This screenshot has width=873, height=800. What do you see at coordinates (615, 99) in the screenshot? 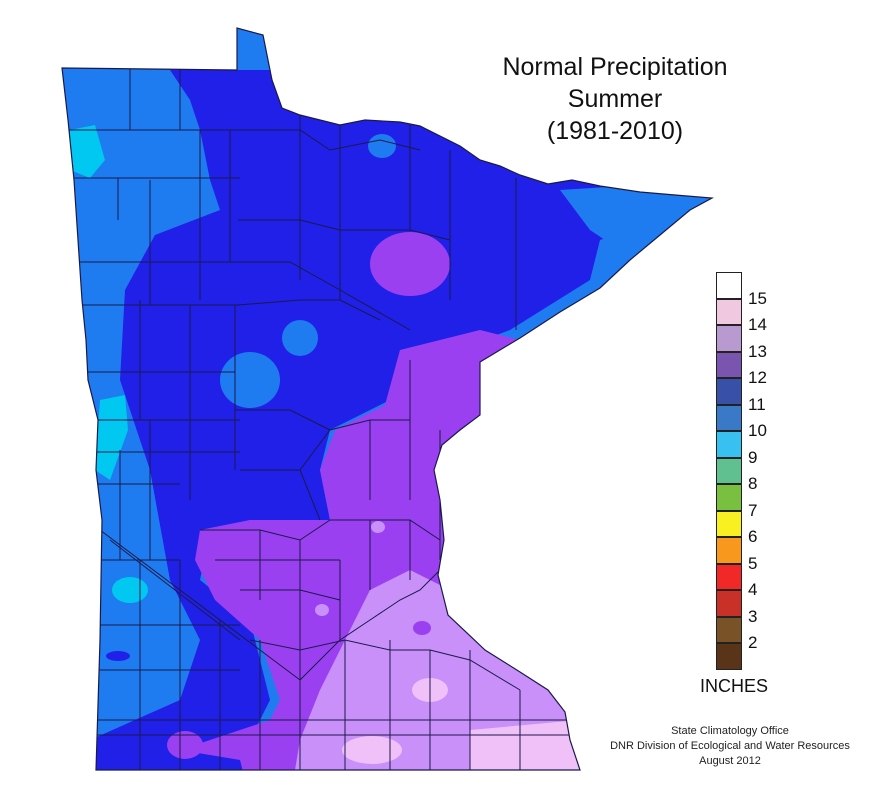
I see `map-title-line-2: Summer` at bounding box center [615, 99].